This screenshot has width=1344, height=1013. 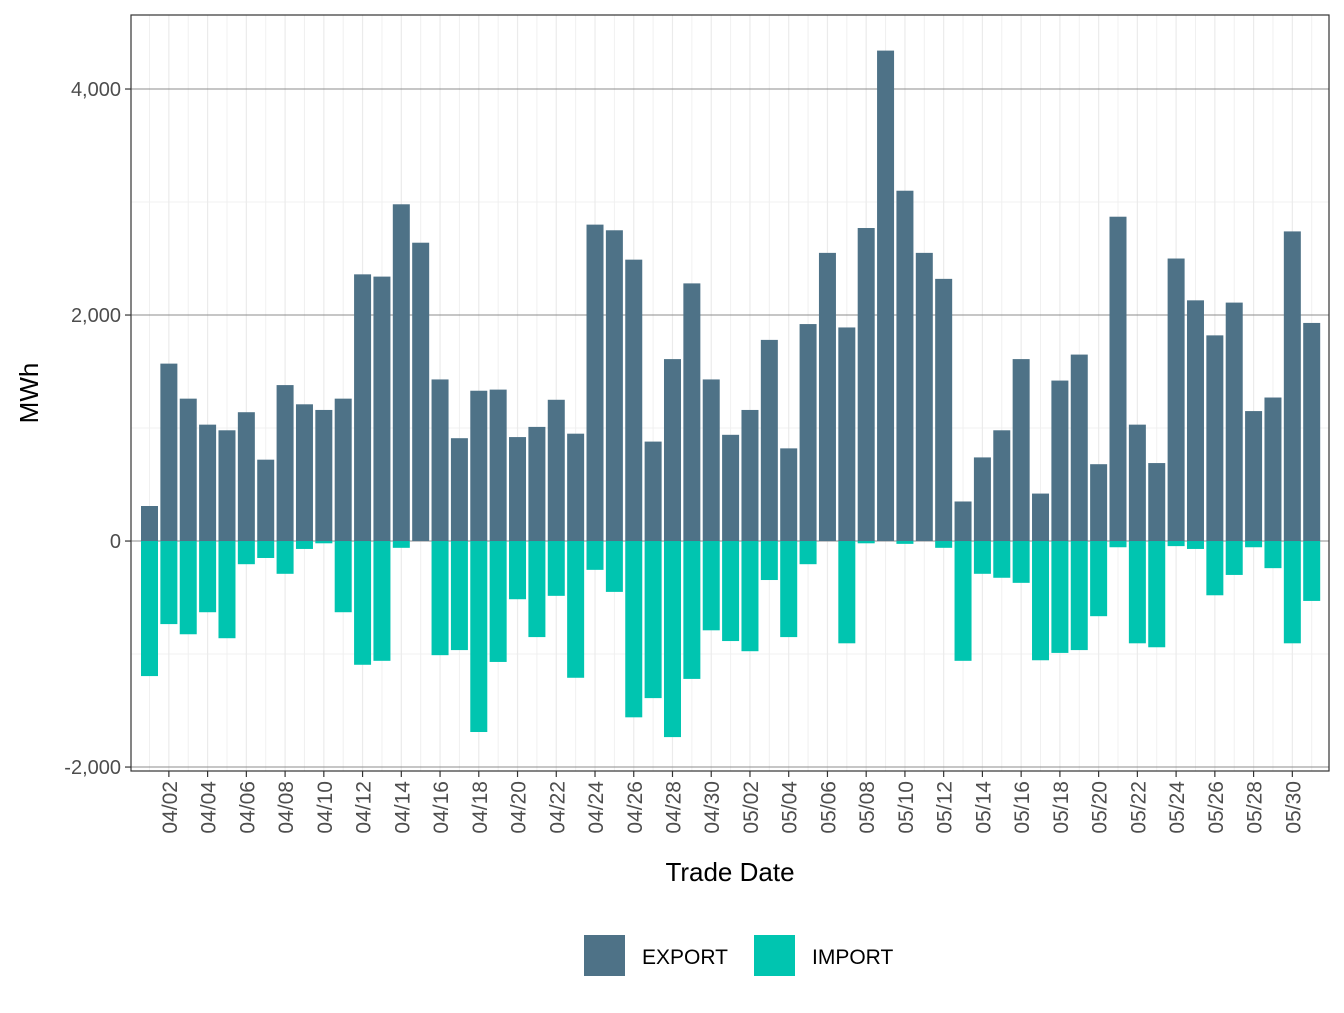 I want to click on legend-label: EXPORT, so click(x=685, y=957).